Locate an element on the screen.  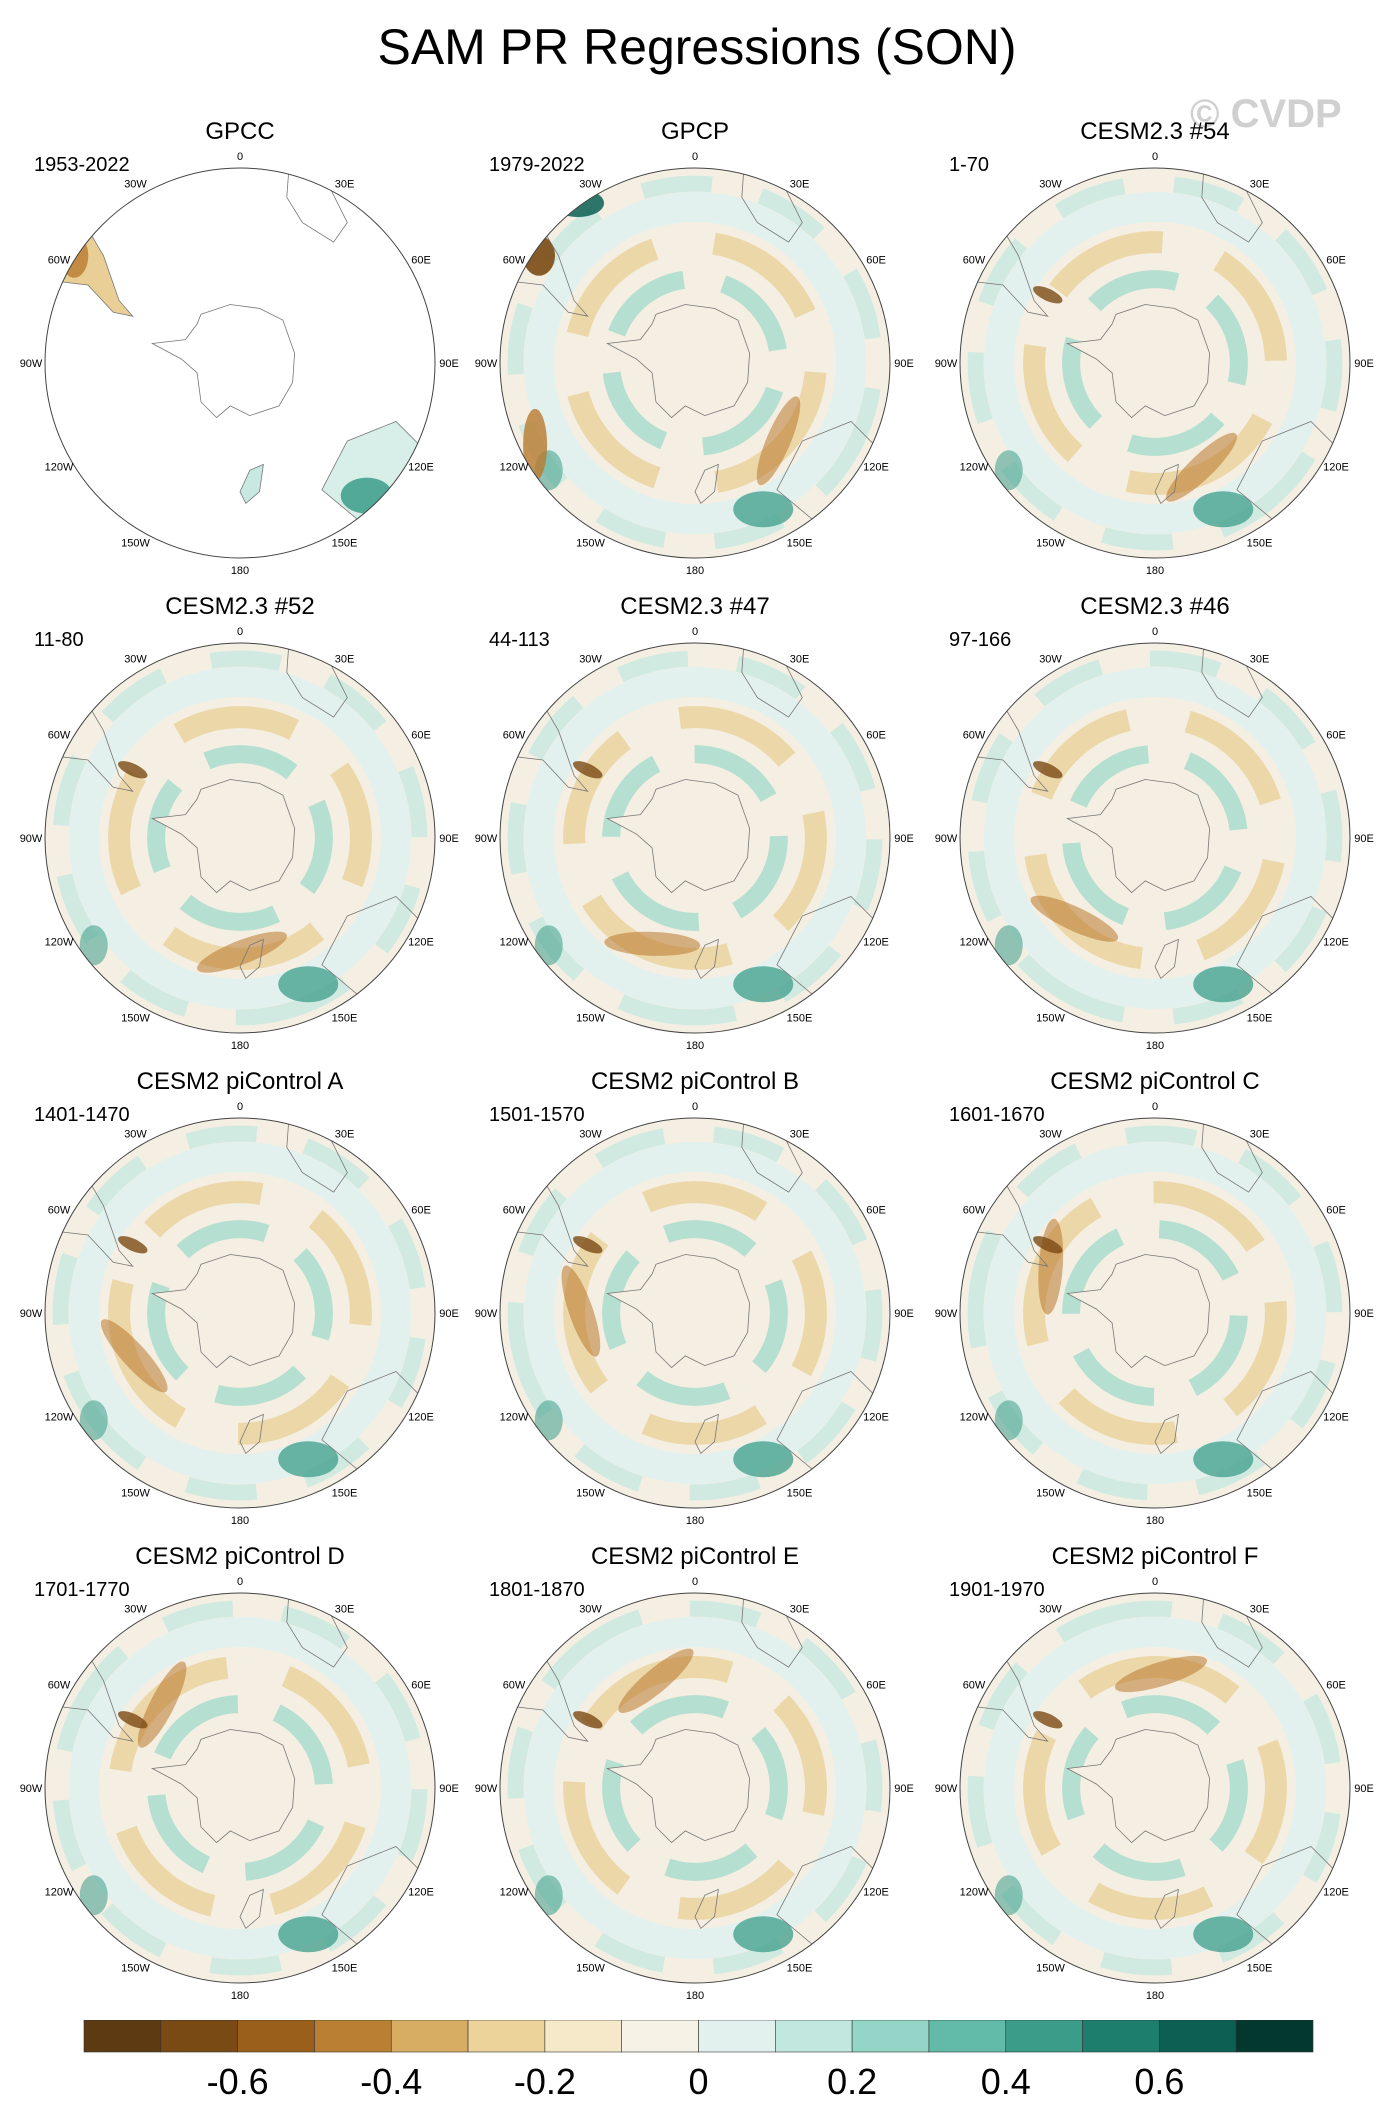
panel-years: 1501-1570 is located at coordinates (537, 1115).